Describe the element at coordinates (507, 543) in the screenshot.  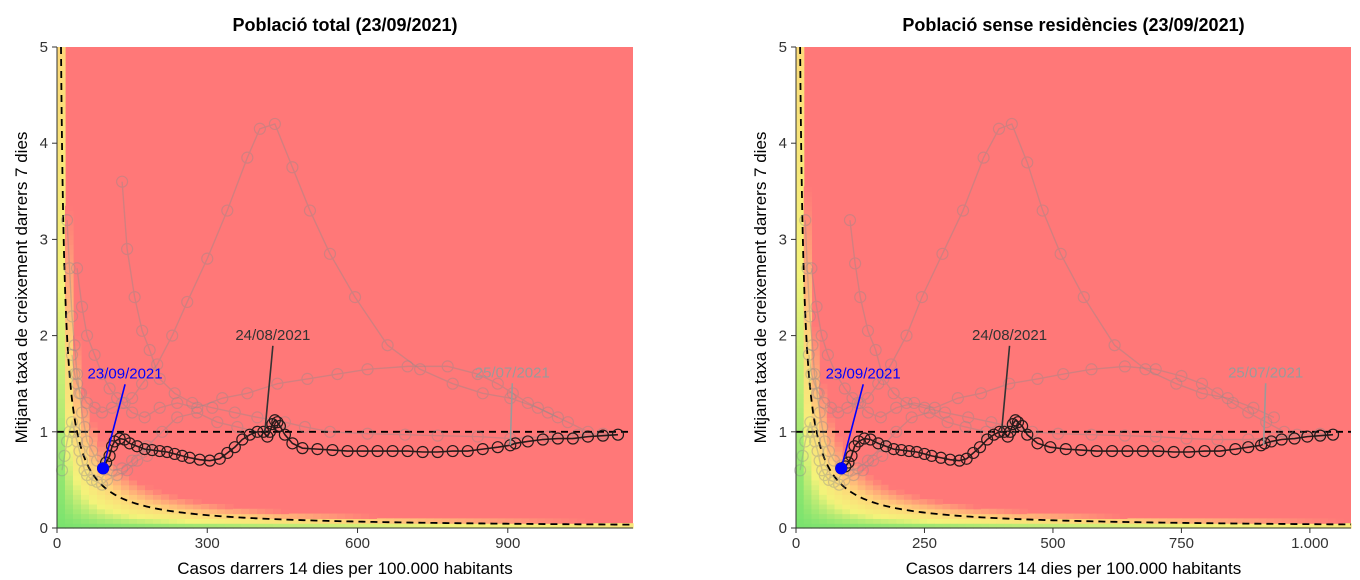
I see `x-tick-label: 900` at that location.